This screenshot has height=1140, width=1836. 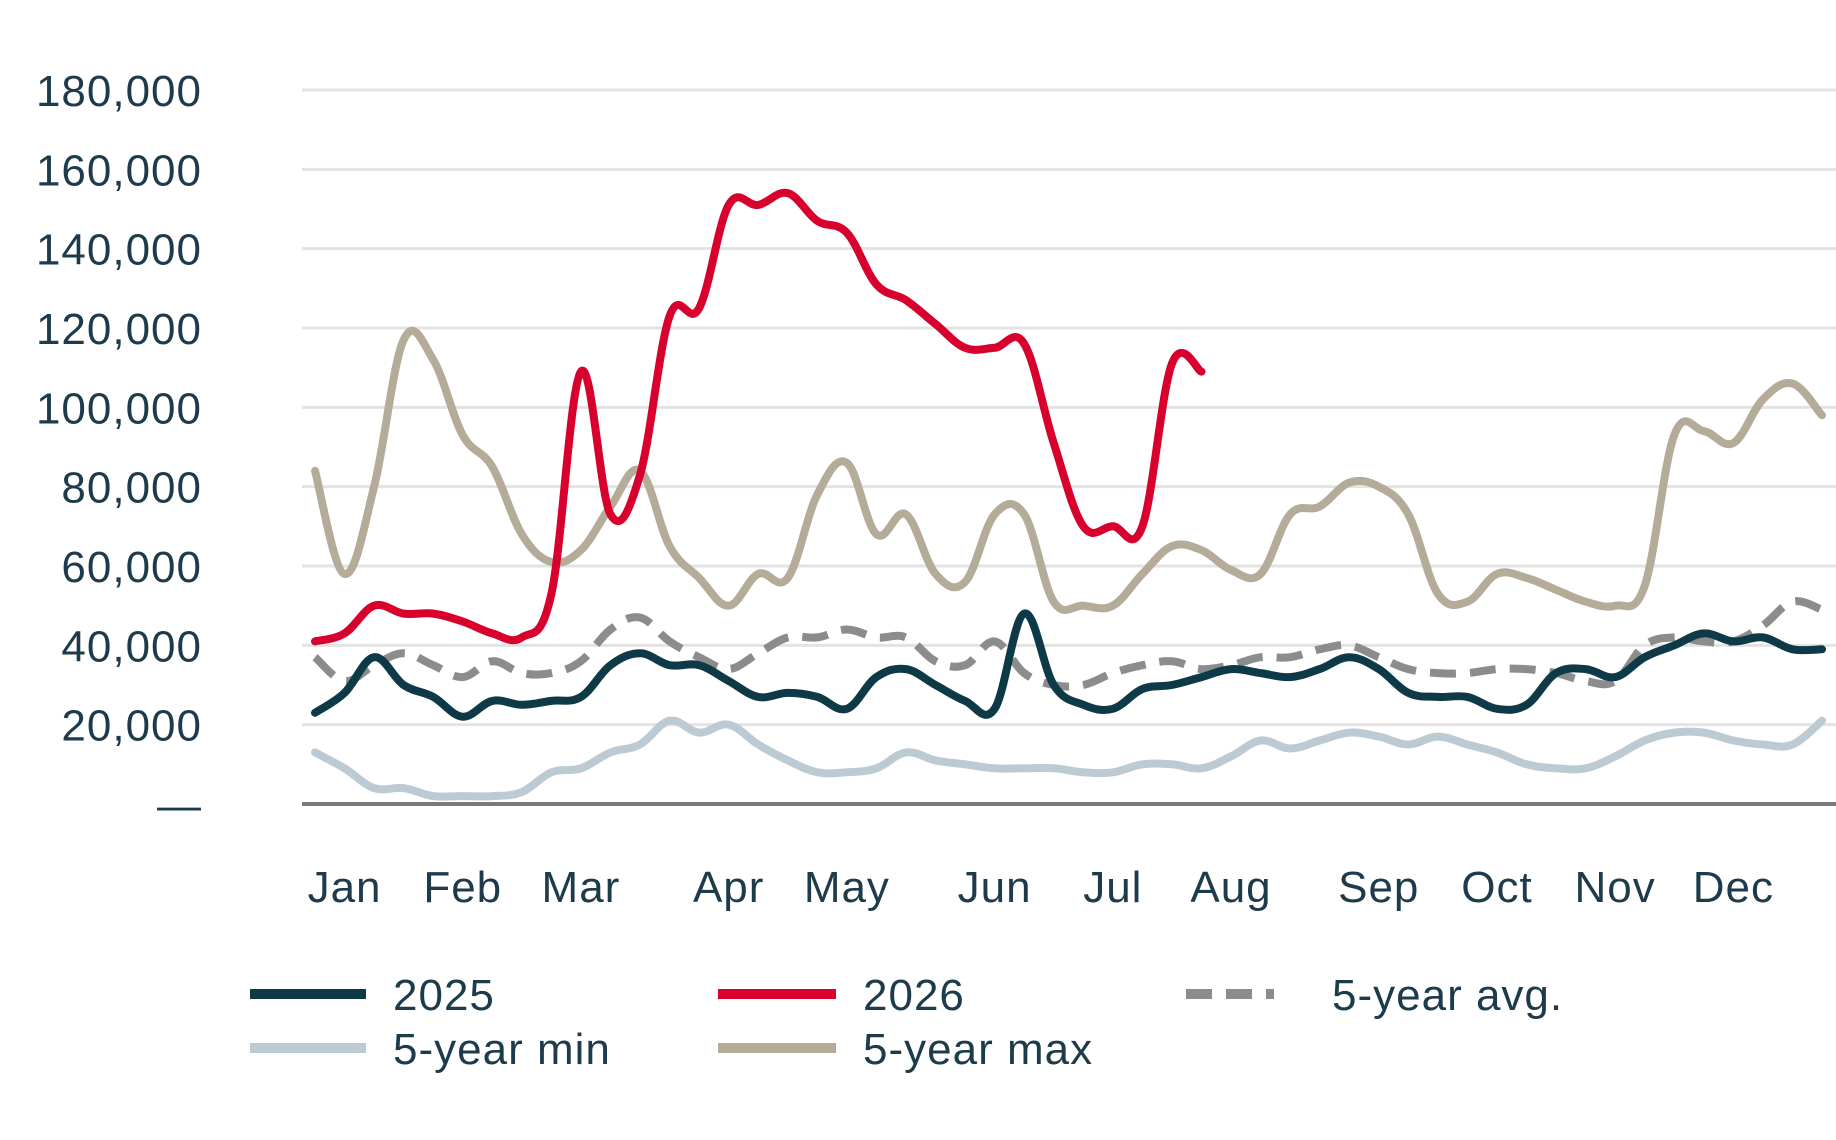 I want to click on x-axis-ticks: Jan Feb Mar Apr May Jun Jul Aug Sep Oct Nov Dec, so click(x=1041, y=887).